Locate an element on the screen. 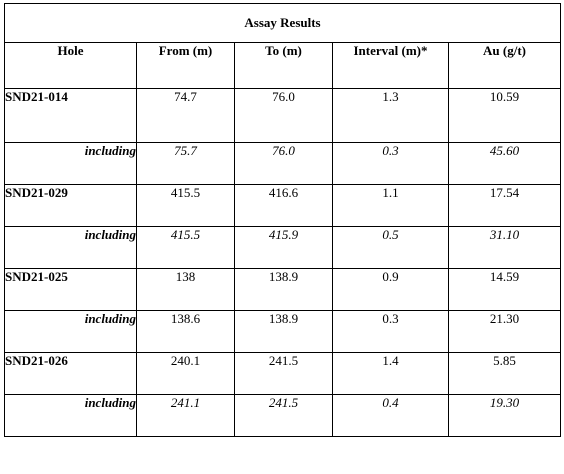  hole-cell: SND21-014 is located at coordinates (70, 115).